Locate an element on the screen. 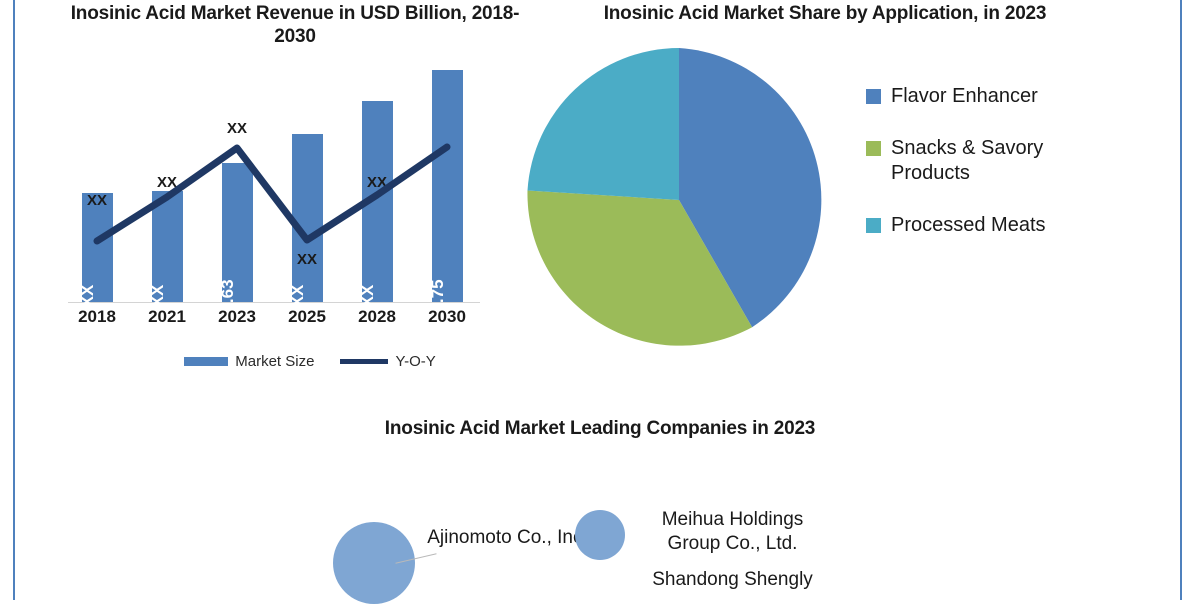  legend-item-yoy: Y-O-Y is located at coordinates (388, 361).